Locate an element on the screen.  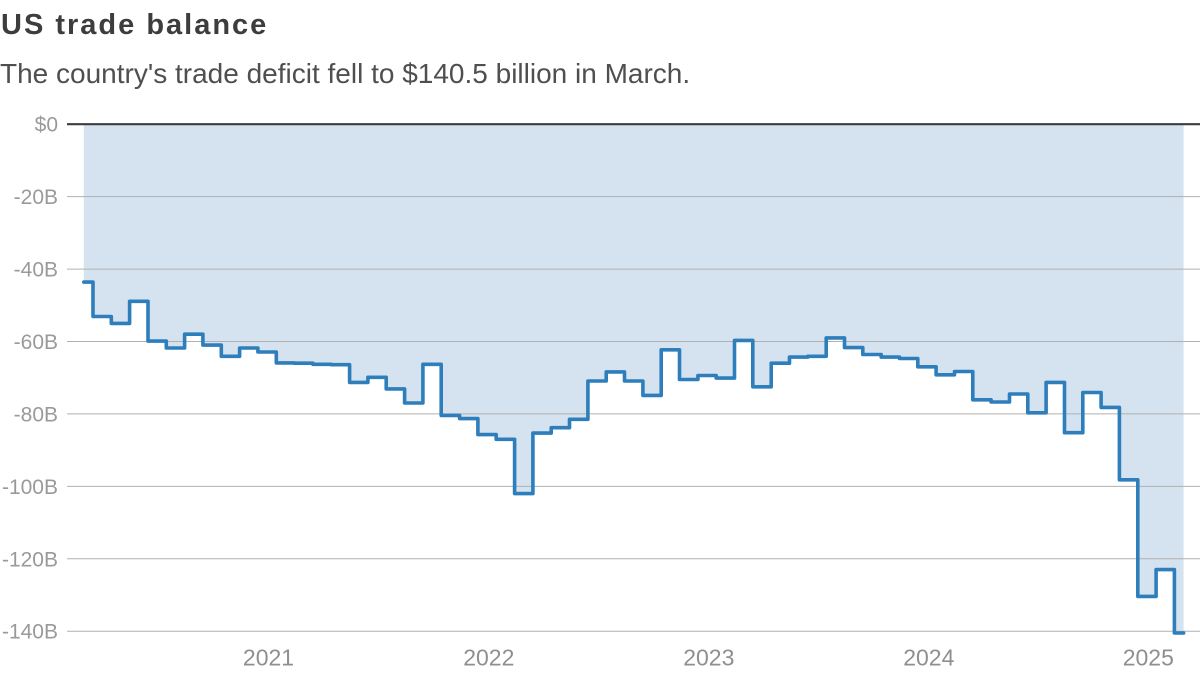
svg-text: 2024 is located at coordinates (928, 658).